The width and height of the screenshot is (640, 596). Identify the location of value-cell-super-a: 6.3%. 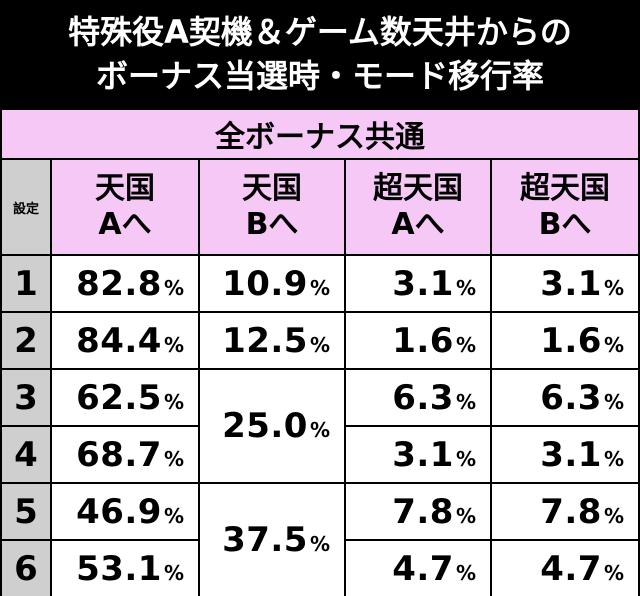
(418, 397).